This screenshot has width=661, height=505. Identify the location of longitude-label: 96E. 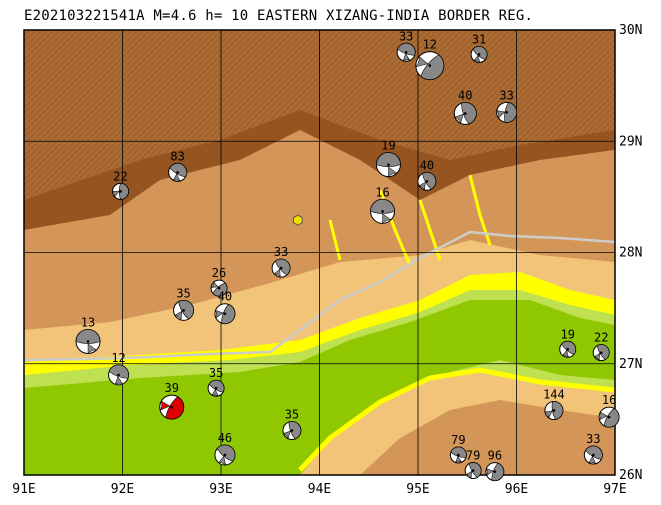
(516, 489).